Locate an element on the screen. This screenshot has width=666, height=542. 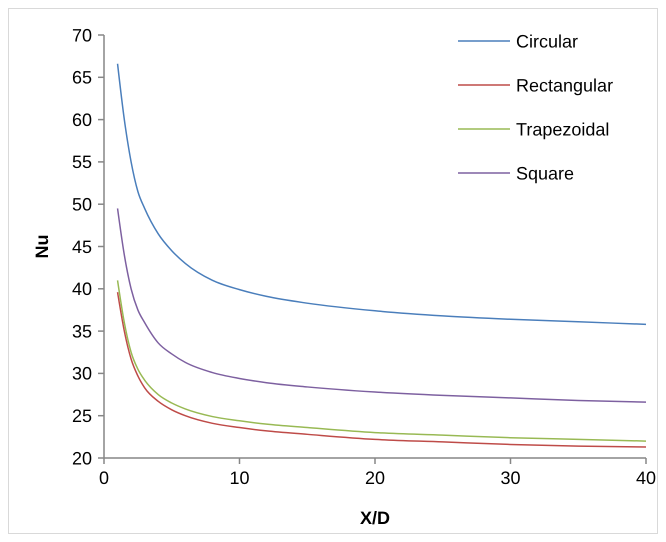
x-tick-label: 40 is located at coordinates (646, 478).